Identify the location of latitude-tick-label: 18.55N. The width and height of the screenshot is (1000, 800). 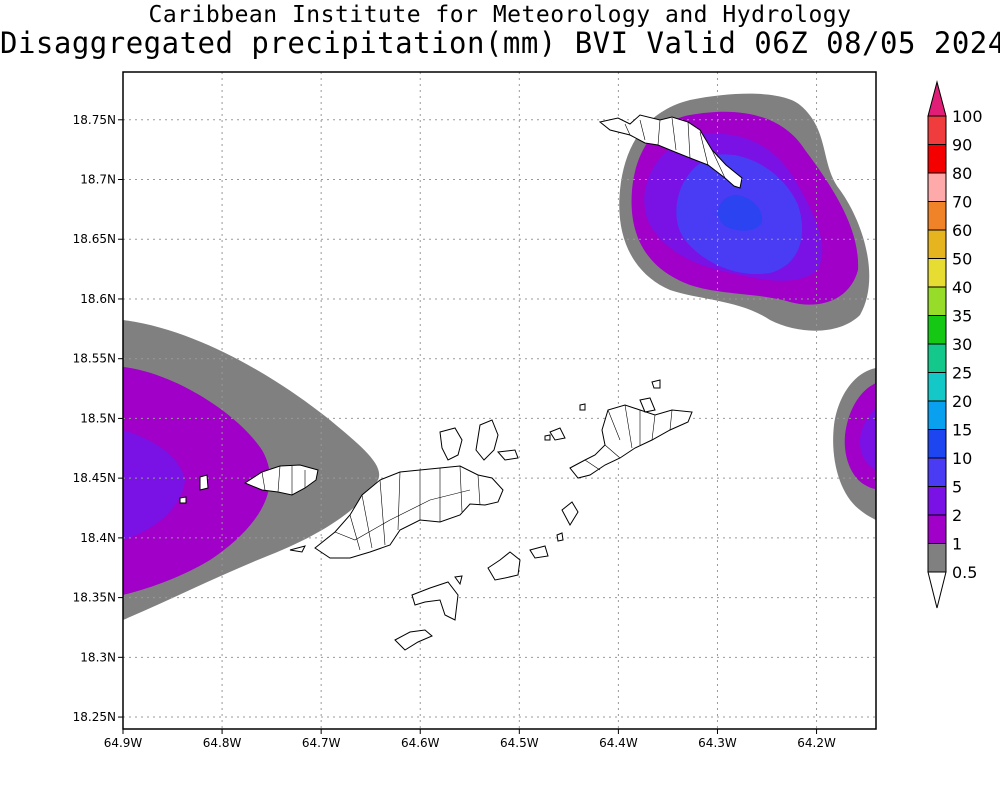
(94, 359).